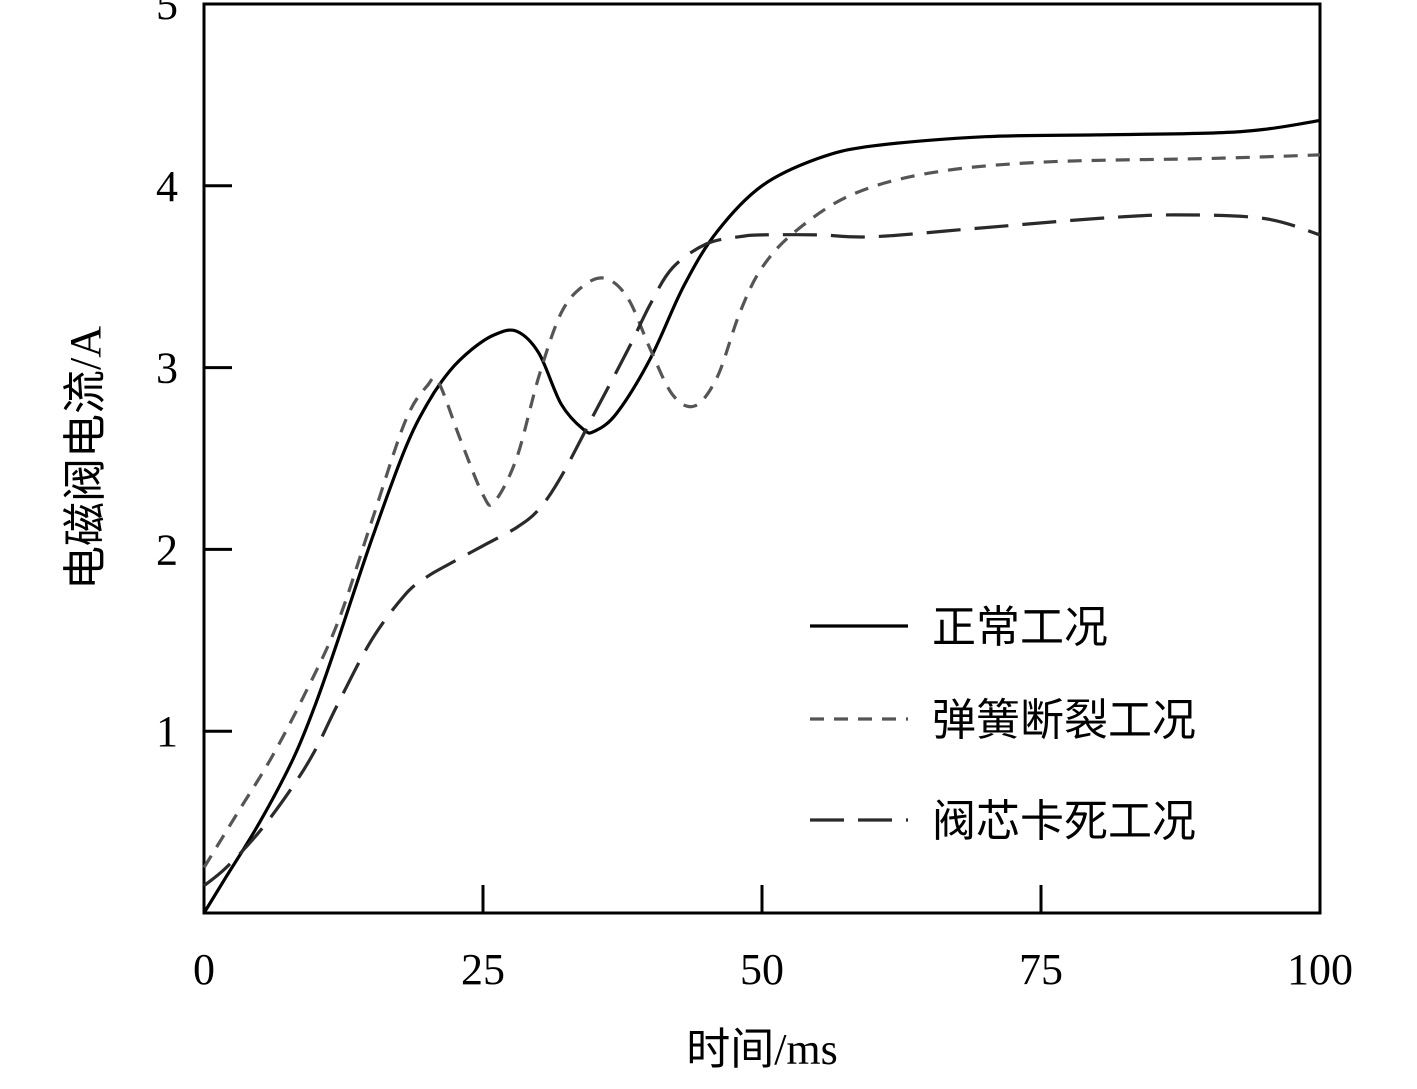  Describe the element at coordinates (483, 969) in the screenshot. I see `x-tick-label: 25` at that location.